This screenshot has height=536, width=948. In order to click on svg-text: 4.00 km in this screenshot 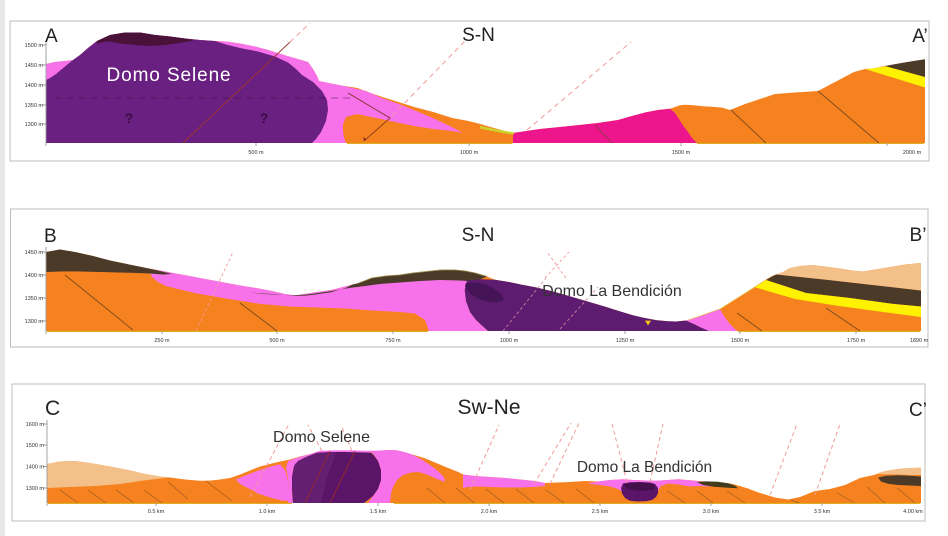, I will do `click(913, 512)`.